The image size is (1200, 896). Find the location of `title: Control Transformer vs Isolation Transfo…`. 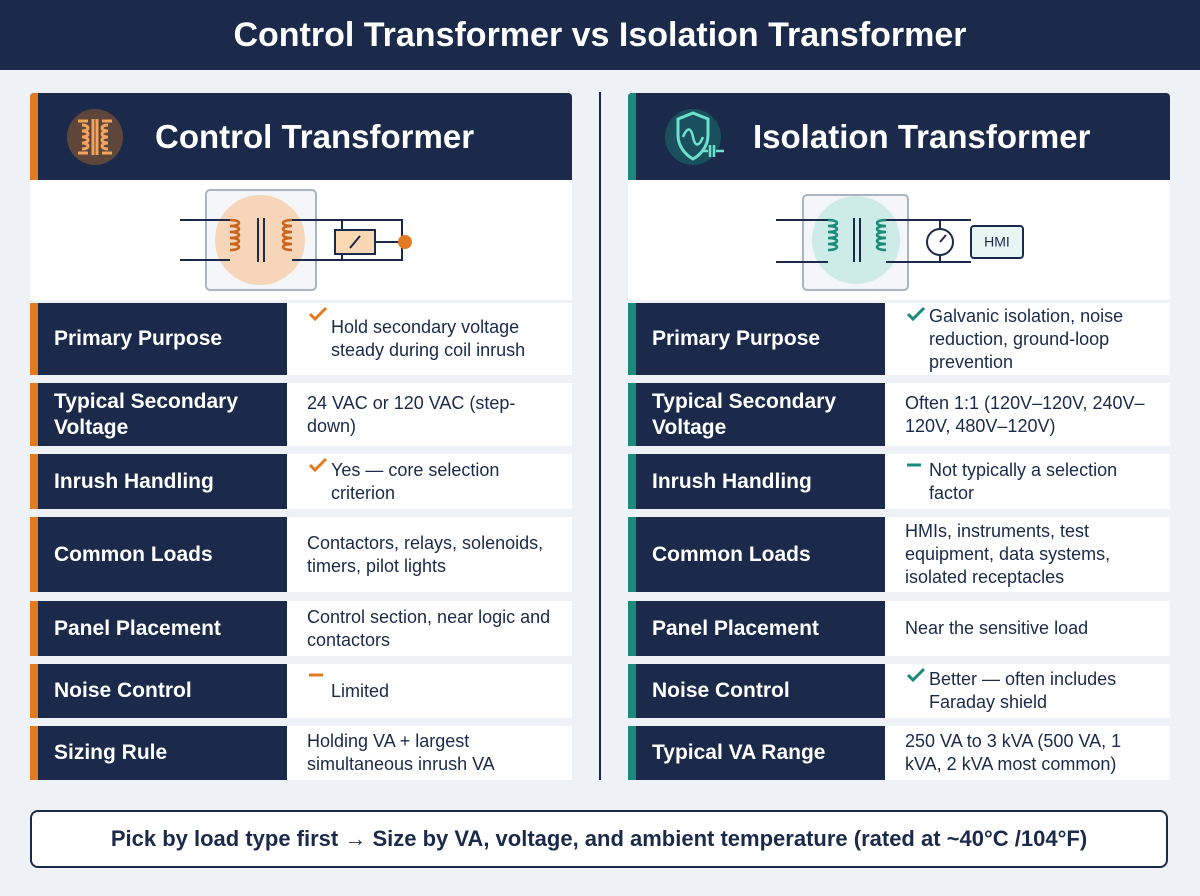

title: Control Transformer vs Isolation Transfo… is located at coordinates (600, 35).